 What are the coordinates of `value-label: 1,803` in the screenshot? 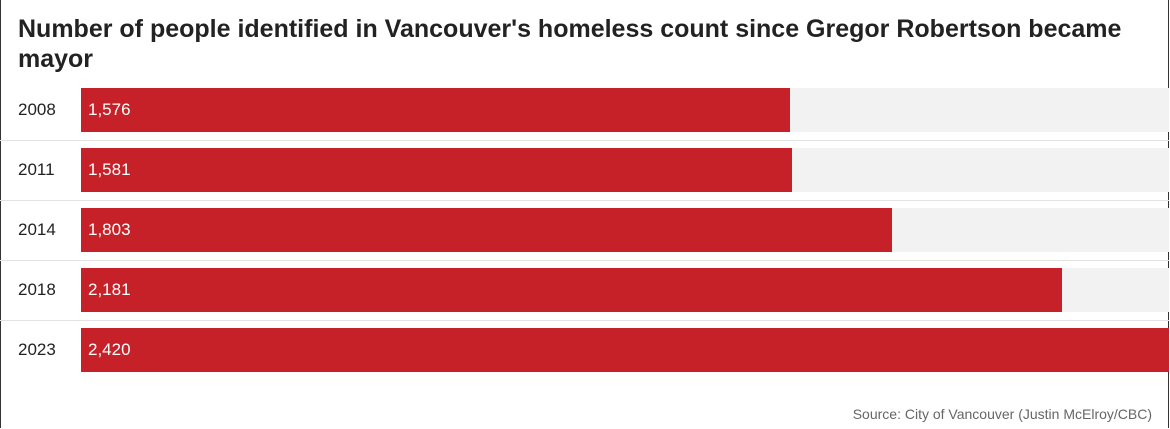 It's located at (109, 229).